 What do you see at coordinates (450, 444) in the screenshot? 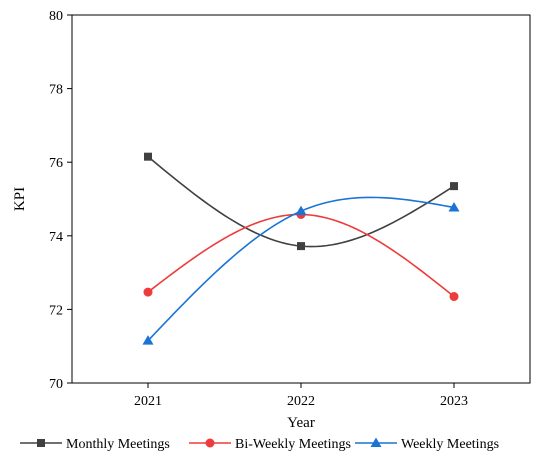
I see `legend-label: Weekly Meetings` at bounding box center [450, 444].